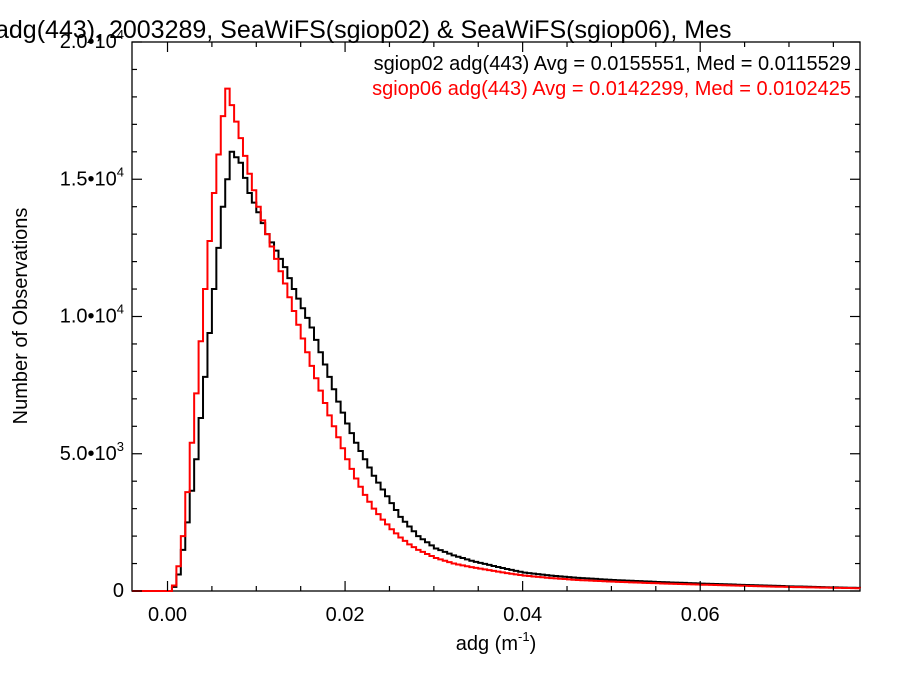 The width and height of the screenshot is (900, 675). I want to click on y-tick-label: 2.0•104, so click(92, 40).